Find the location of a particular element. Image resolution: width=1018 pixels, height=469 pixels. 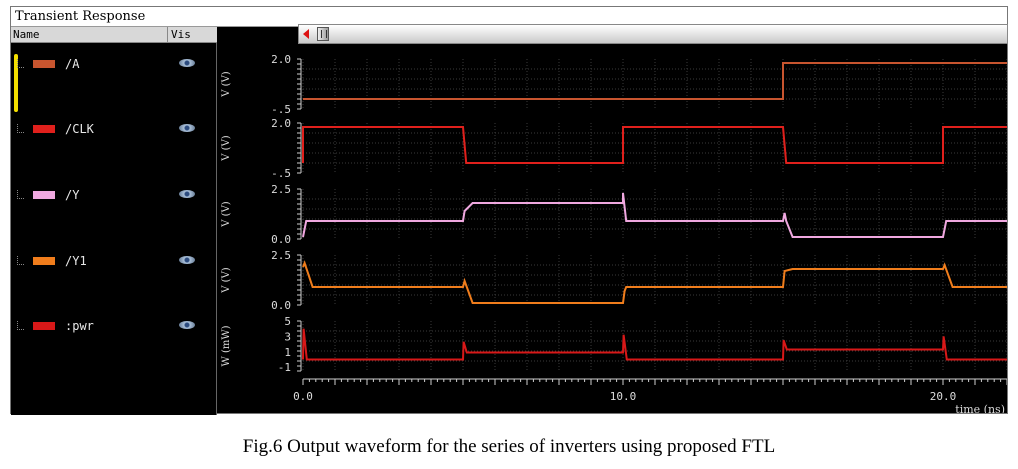

y-axis-label: W (mW) is located at coordinates (226, 345).